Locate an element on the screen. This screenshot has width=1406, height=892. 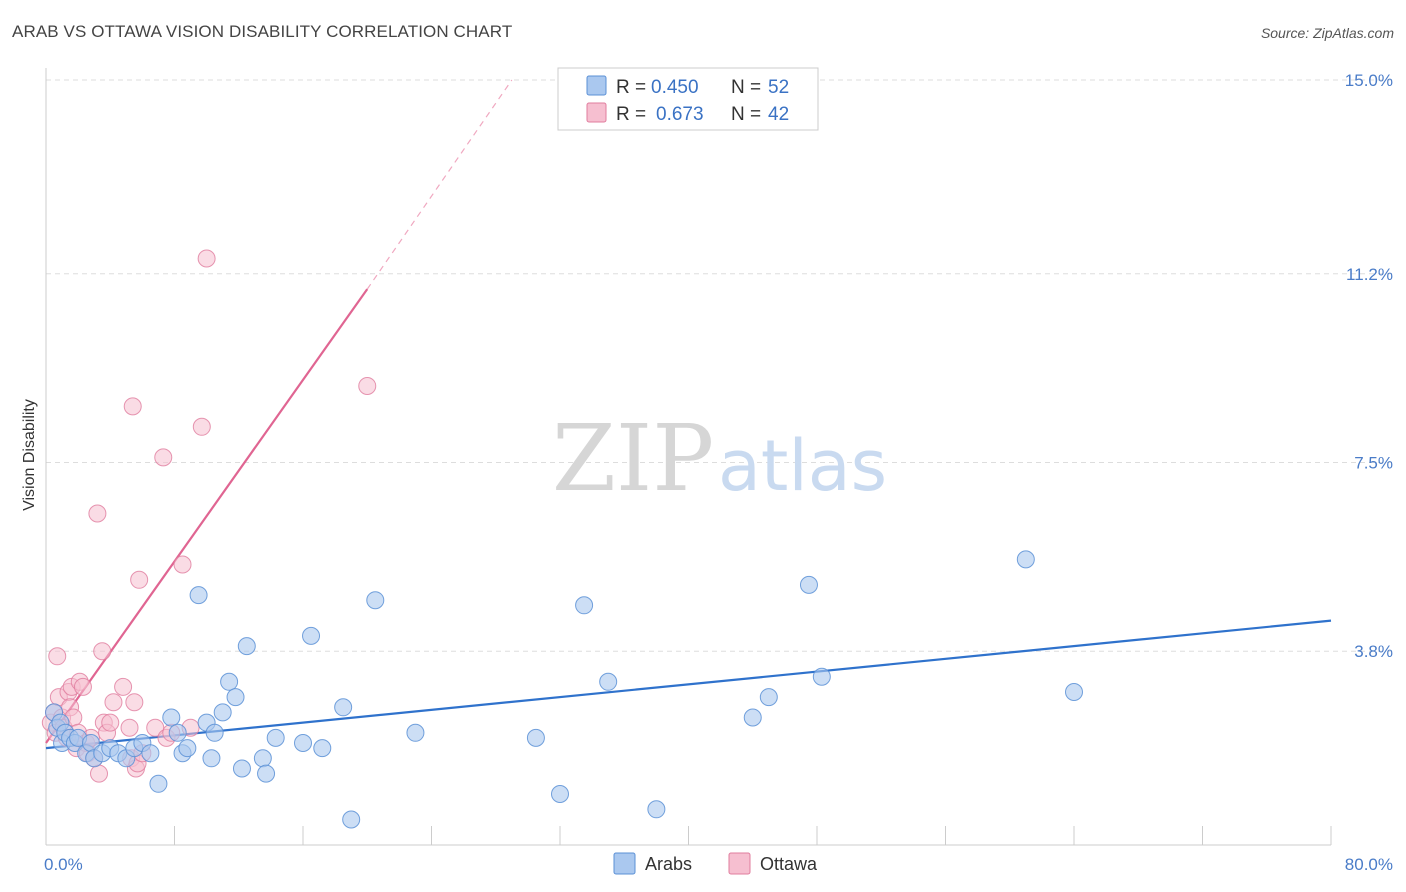
bottom-legend-label-arabs: Arabs is located at coordinates (668, 864).